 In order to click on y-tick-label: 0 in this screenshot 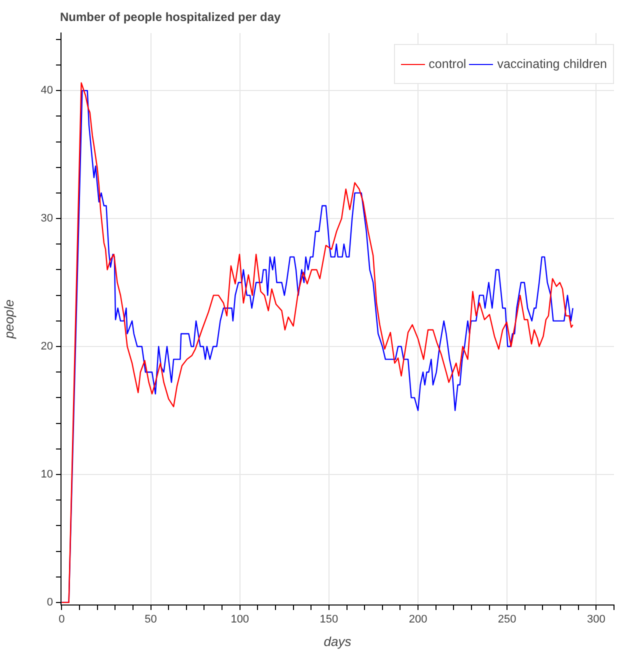, I will do `click(49, 602)`.